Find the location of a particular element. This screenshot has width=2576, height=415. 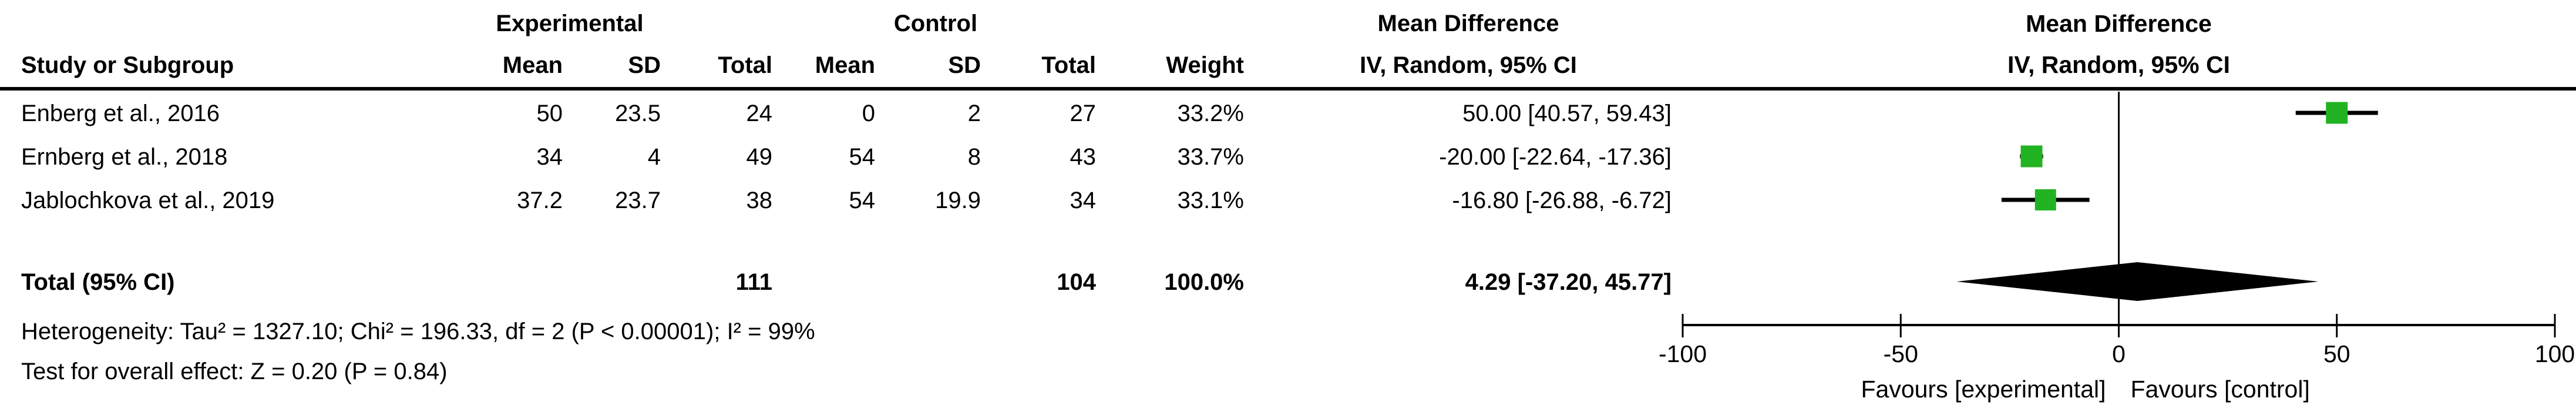

exp-mean-value: 34 is located at coordinates (549, 157).